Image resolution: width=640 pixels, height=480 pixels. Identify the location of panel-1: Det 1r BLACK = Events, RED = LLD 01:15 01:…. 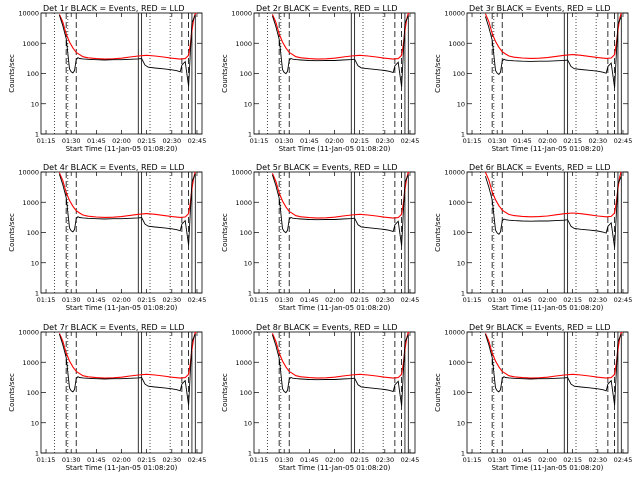
(107, 78).